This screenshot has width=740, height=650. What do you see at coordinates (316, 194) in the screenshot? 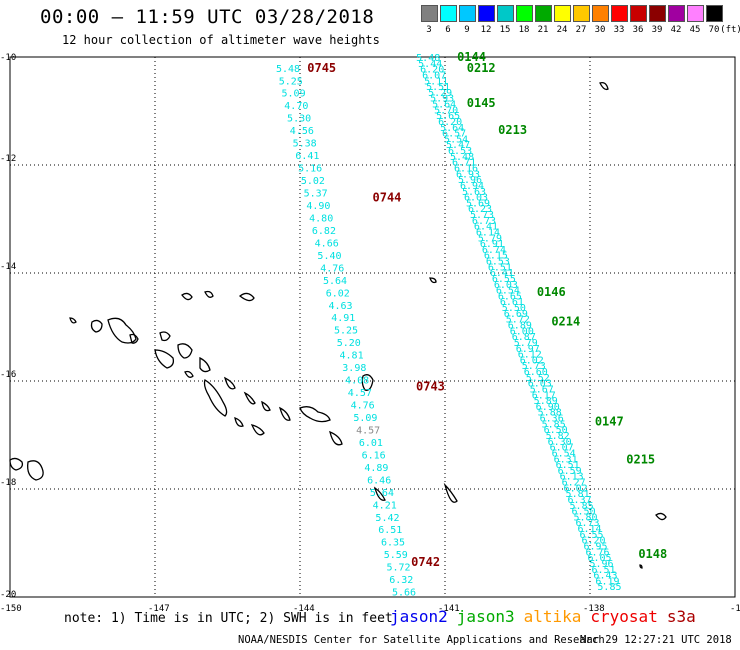
I see `wave-height-value: 5.37` at bounding box center [316, 194].